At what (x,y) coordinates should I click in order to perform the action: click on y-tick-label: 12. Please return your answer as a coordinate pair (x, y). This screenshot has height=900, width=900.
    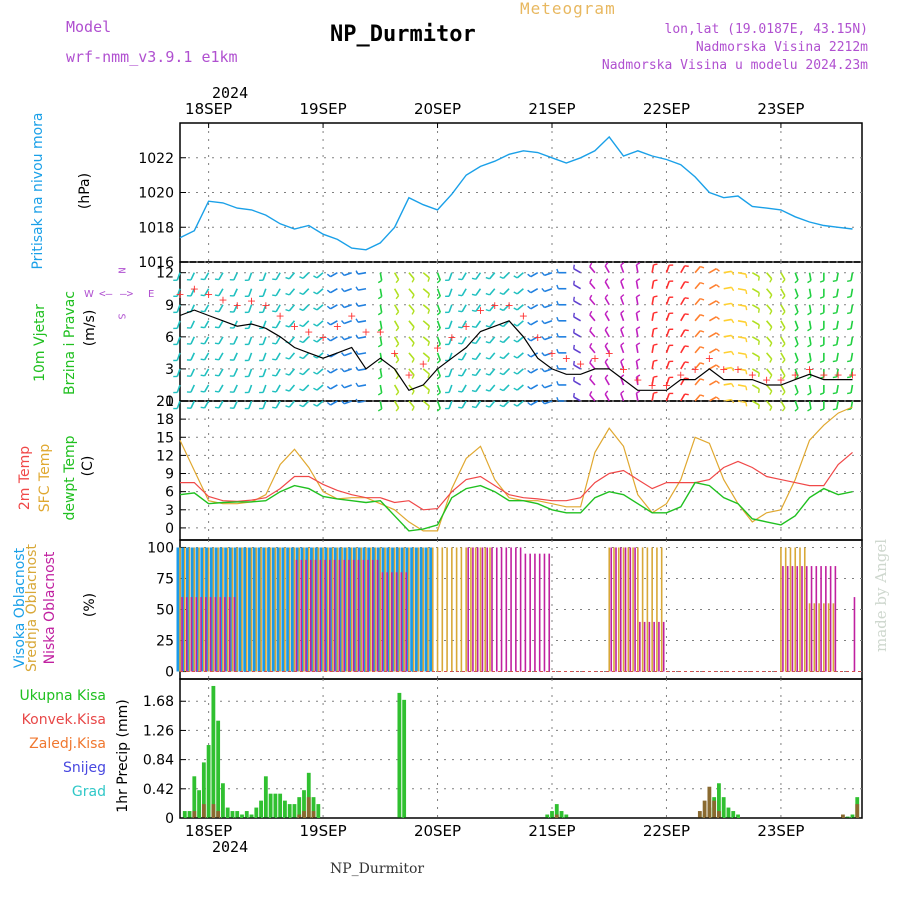
    Looking at the image, I should click on (165, 456).